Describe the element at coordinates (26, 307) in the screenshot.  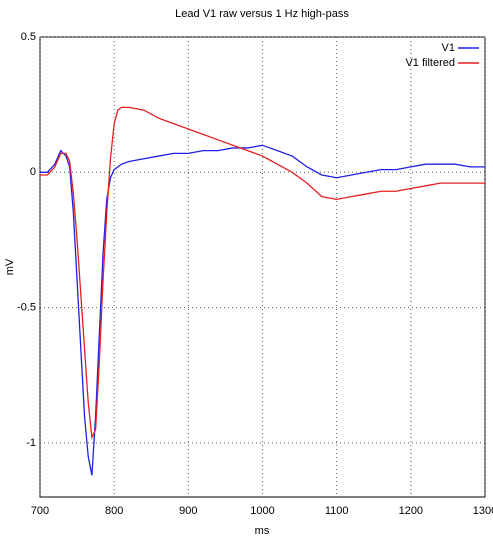
I see `y-tick-label: -0.5` at that location.